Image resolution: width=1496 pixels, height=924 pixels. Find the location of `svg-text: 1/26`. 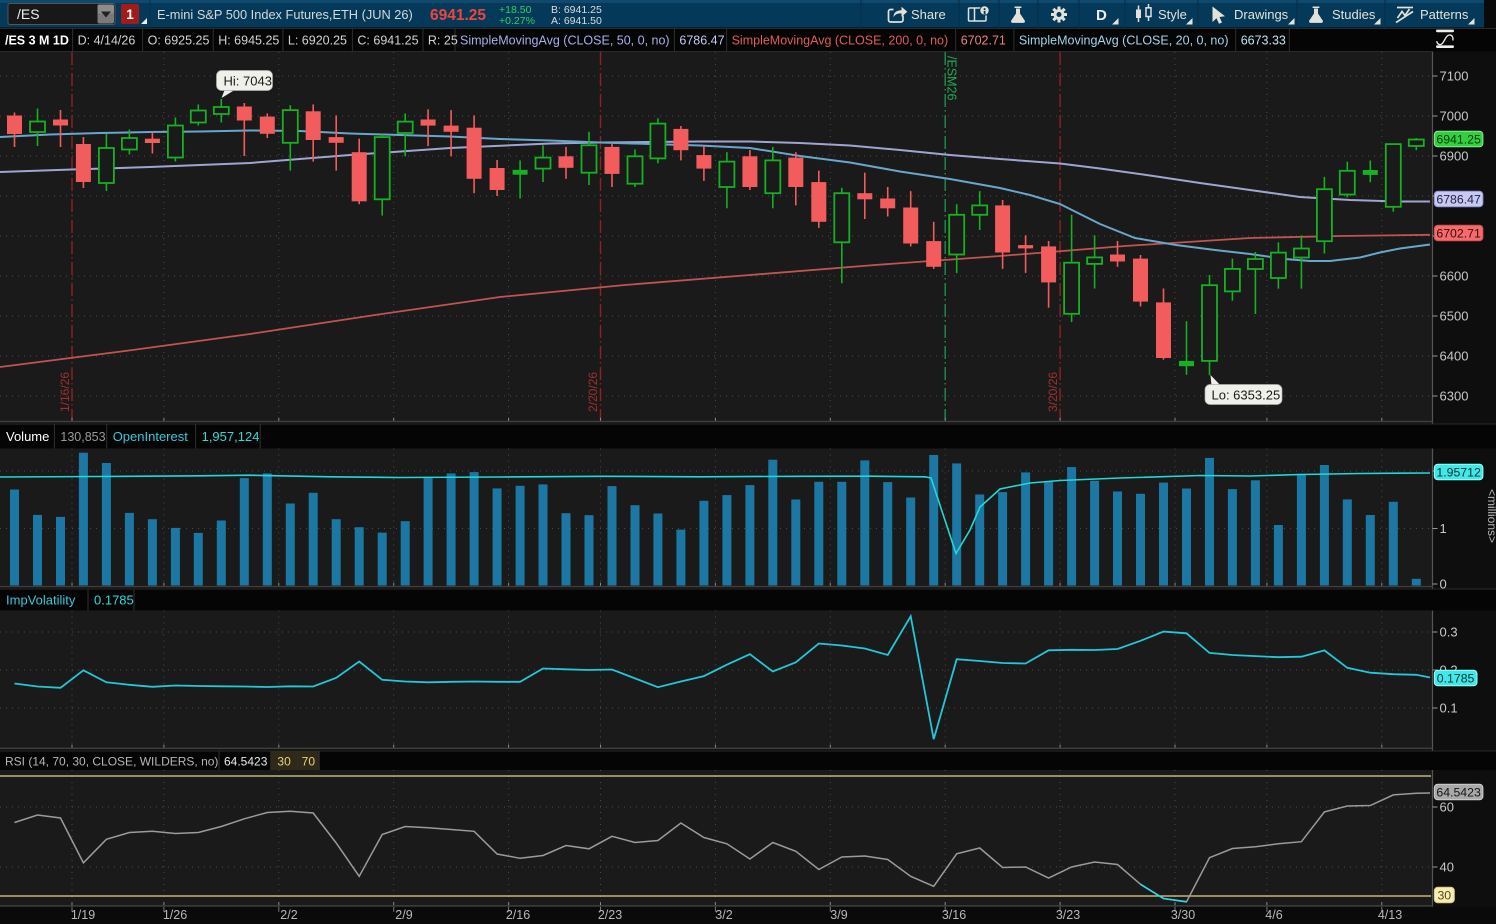

svg-text: 1/26 is located at coordinates (175, 915).